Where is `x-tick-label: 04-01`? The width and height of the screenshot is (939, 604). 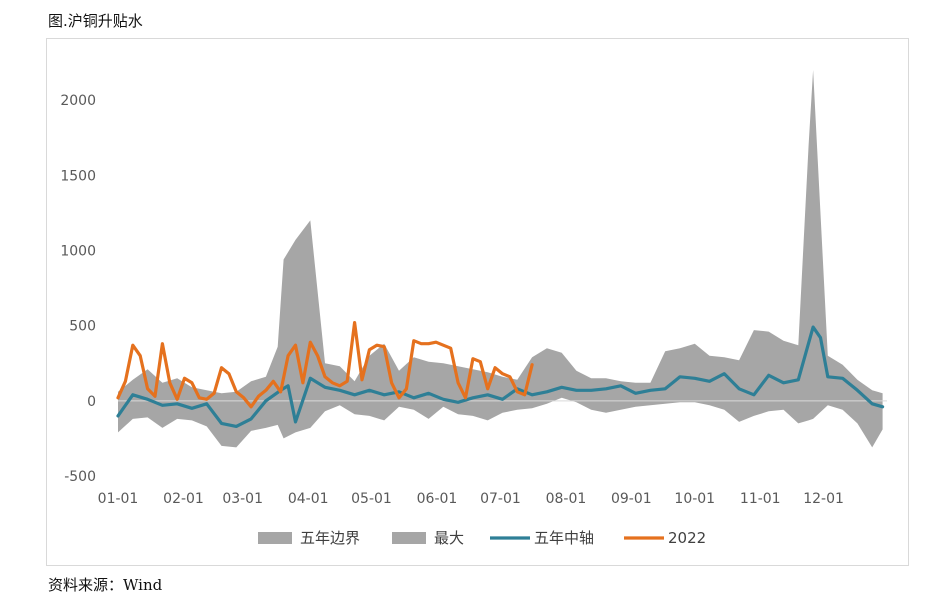 x-tick-label: 04-01 is located at coordinates (308, 499).